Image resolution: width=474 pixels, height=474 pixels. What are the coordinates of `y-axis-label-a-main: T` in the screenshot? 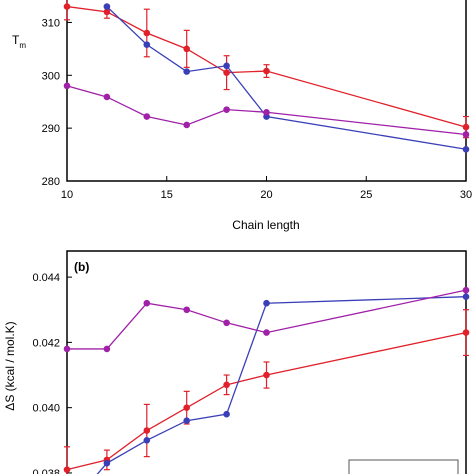 It's located at (16, 40).